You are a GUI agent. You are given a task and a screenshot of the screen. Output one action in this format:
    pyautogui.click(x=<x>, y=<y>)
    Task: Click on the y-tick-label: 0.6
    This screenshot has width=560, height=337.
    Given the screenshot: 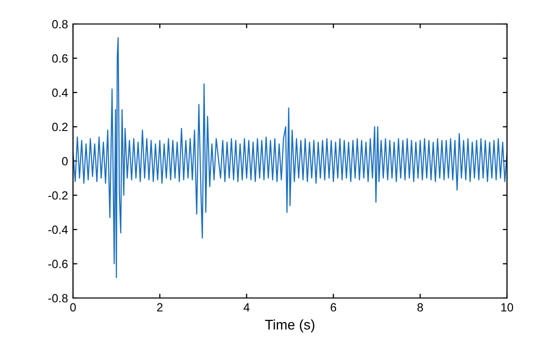 What is the action you would take?
    pyautogui.click(x=60, y=58)
    